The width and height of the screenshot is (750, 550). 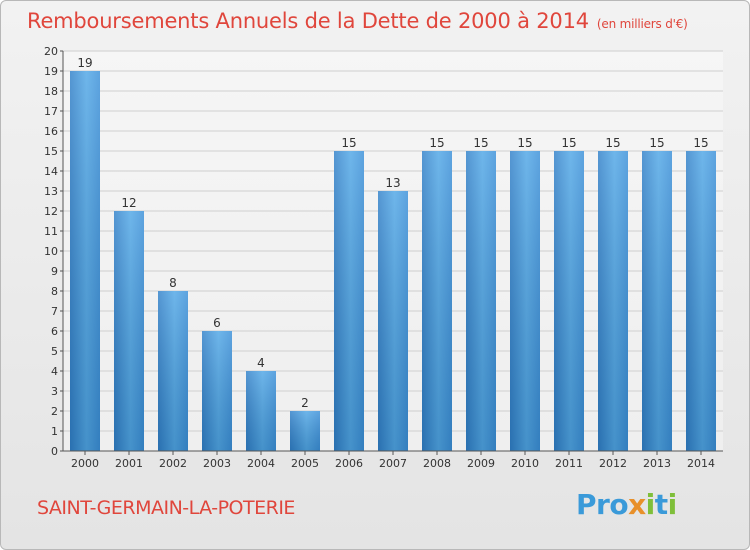 What do you see at coordinates (84, 63) in the screenshot?
I see `data-label: 19` at bounding box center [84, 63].